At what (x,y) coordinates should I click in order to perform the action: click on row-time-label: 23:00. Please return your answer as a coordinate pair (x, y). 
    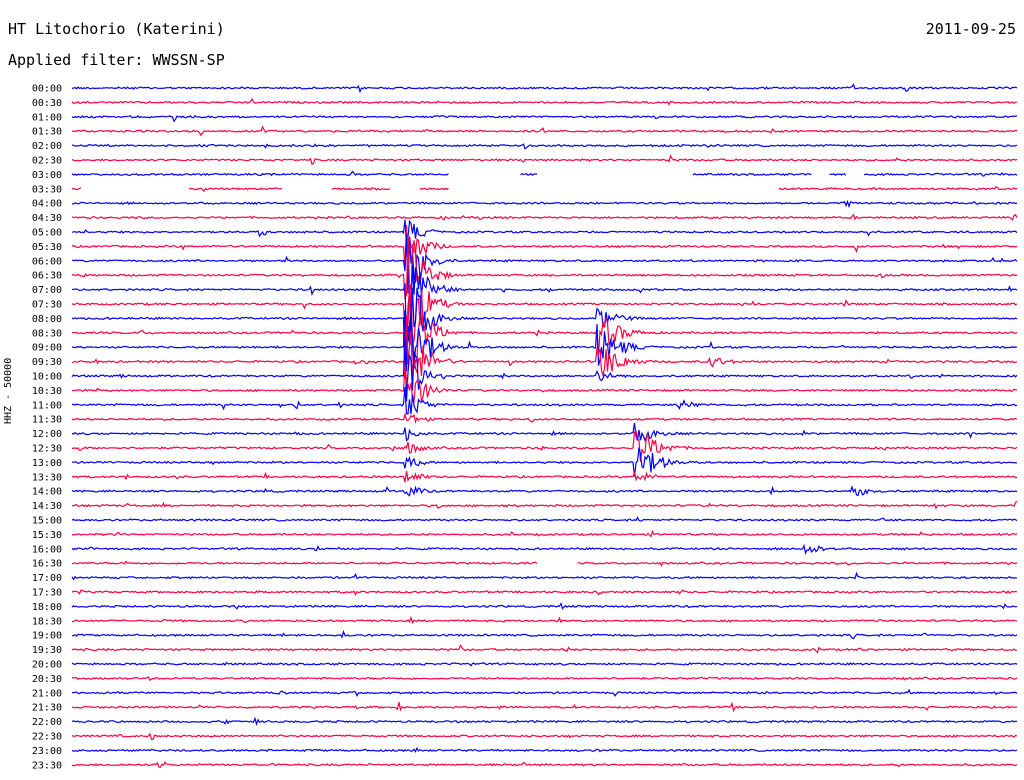
    Looking at the image, I should click on (47, 751).